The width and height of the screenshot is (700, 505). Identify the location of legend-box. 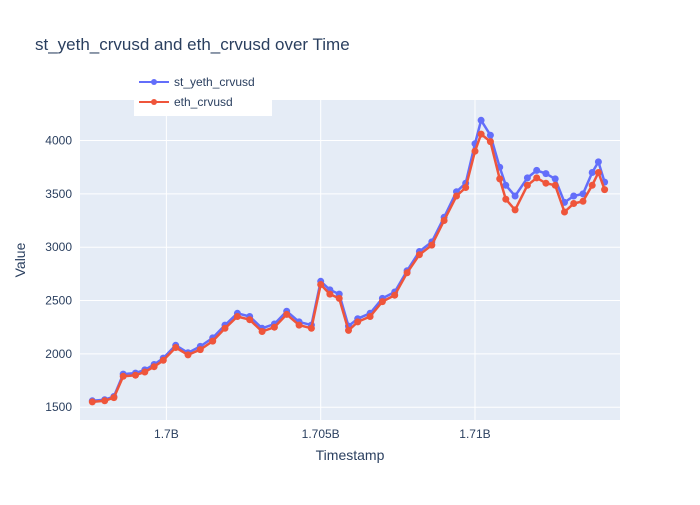
(203, 94).